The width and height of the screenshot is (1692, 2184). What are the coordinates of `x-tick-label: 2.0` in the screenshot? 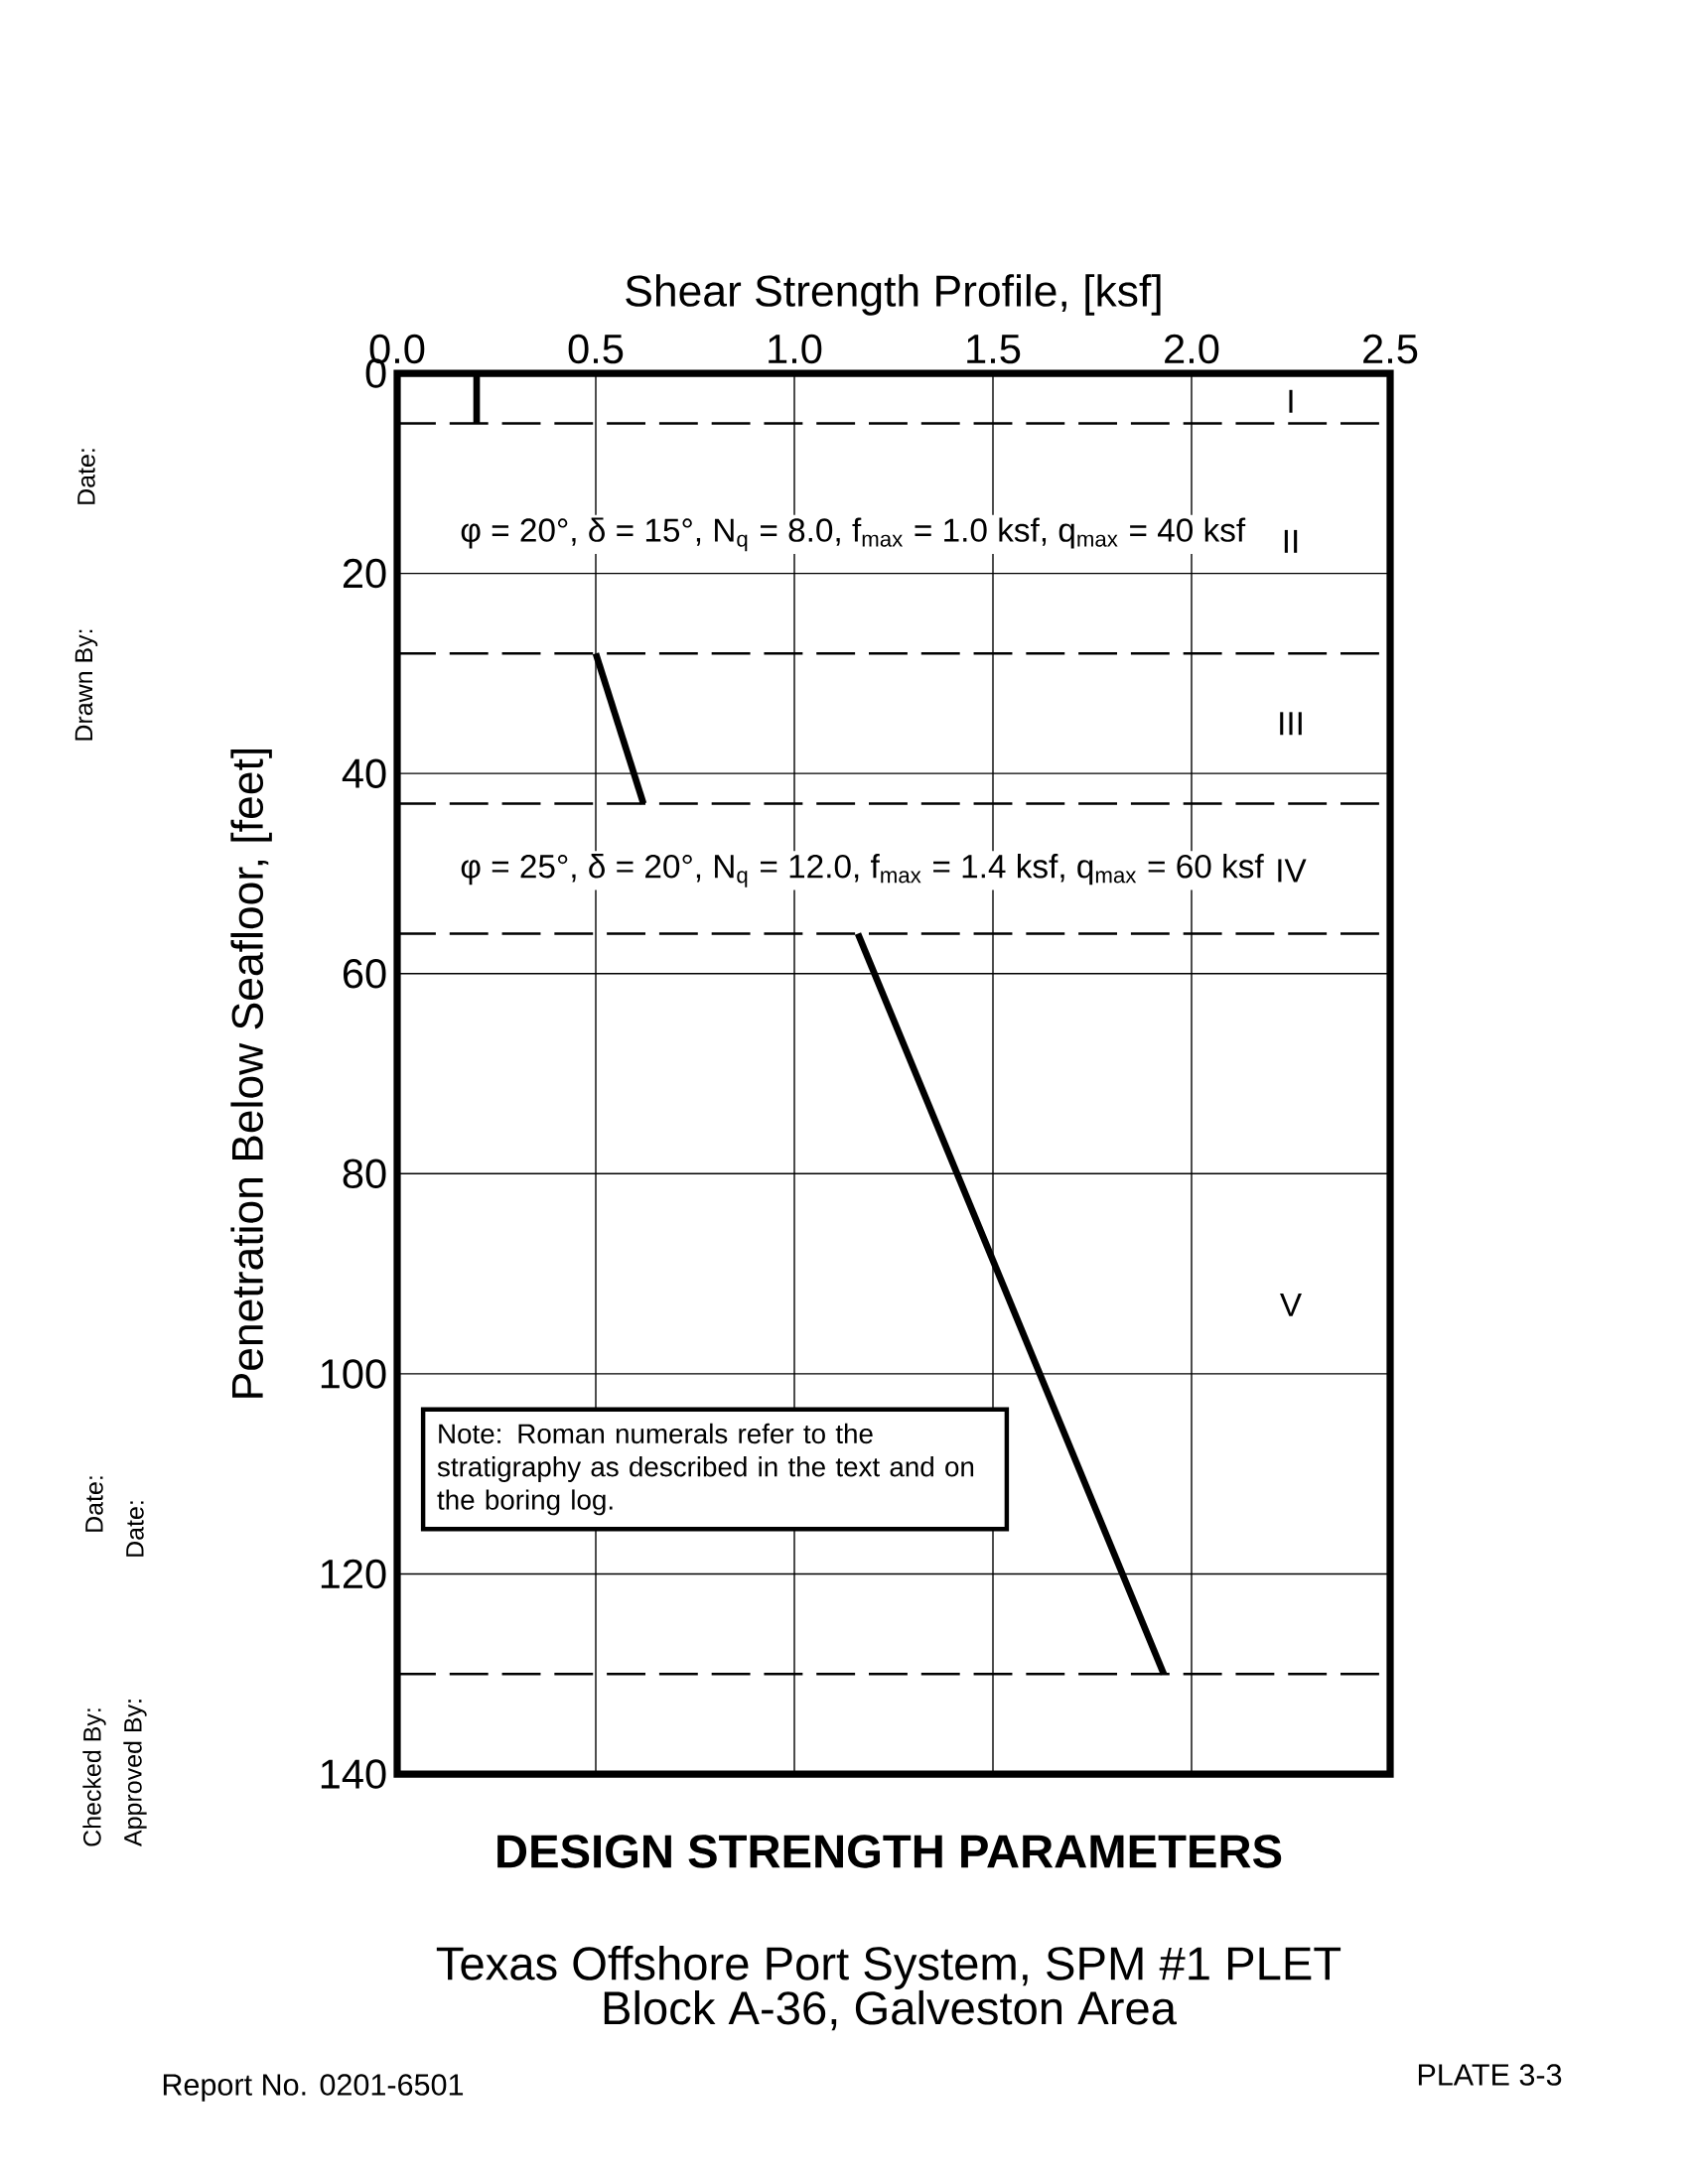 It's located at (1192, 349).